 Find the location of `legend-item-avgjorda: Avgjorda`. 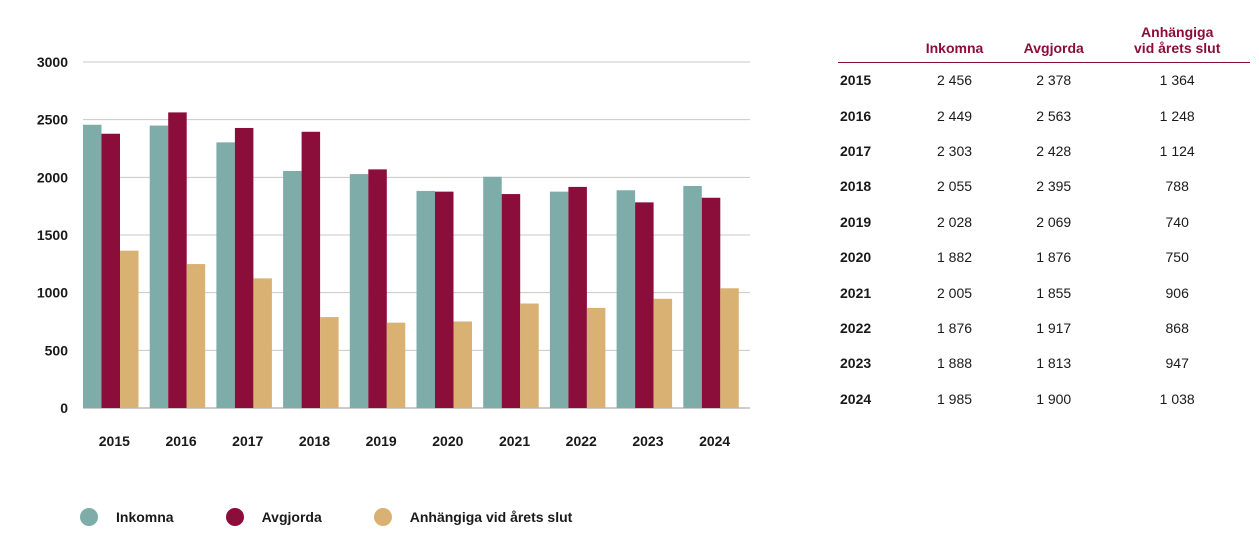

legend-item-avgjorda: Avgjorda is located at coordinates (273, 517).